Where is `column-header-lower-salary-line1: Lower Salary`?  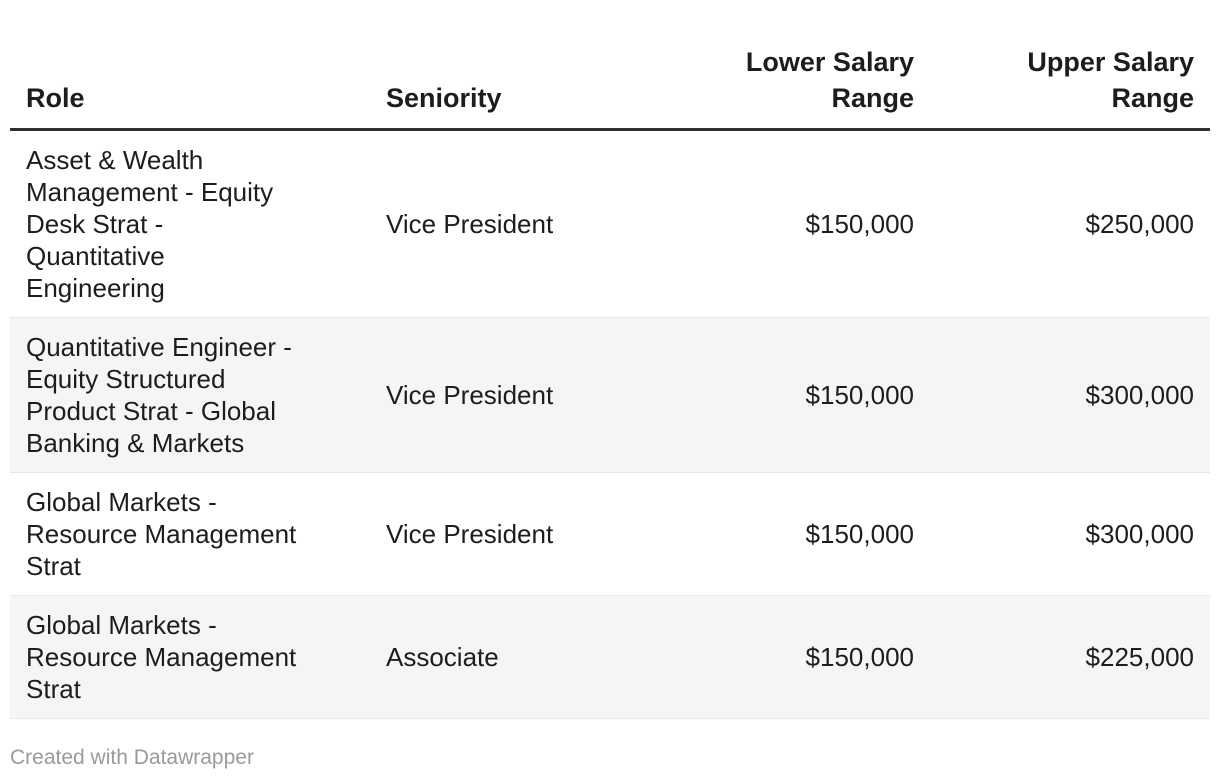
column-header-lower-salary-line1: Lower Salary is located at coordinates (829, 62).